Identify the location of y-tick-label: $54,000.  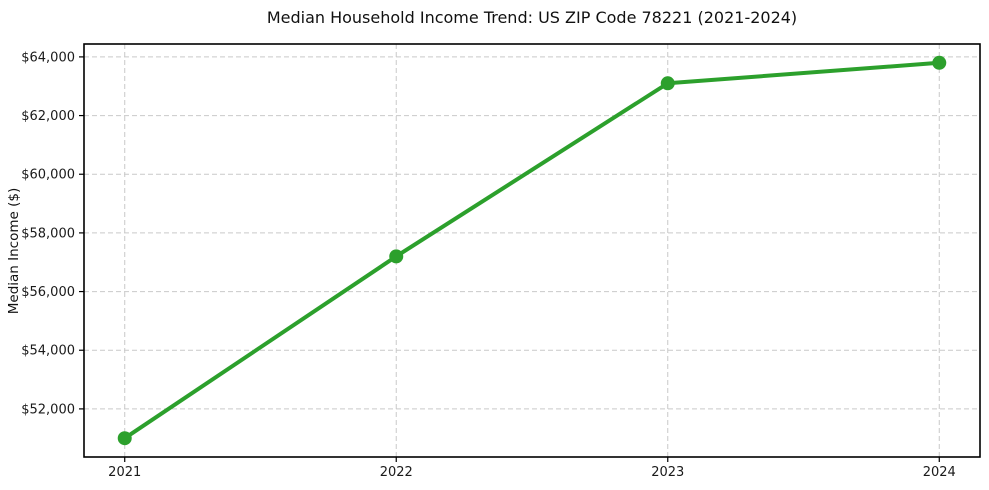
(48, 351).